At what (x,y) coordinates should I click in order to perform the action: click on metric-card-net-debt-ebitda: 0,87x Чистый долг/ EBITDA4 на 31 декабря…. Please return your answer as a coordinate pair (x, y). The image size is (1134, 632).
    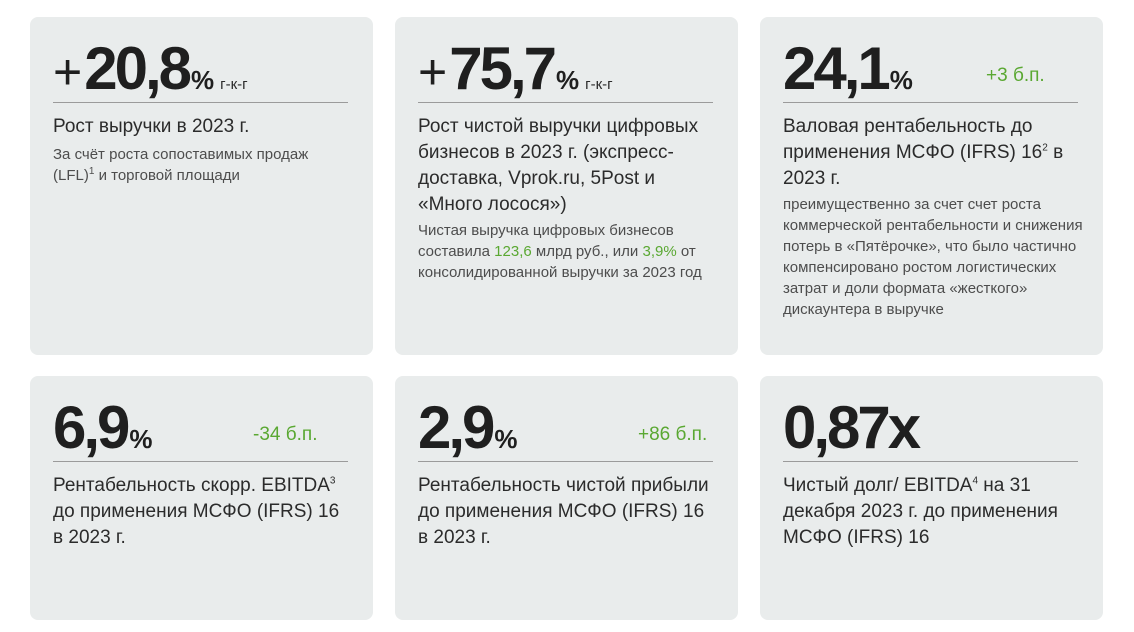
    Looking at the image, I should click on (931, 498).